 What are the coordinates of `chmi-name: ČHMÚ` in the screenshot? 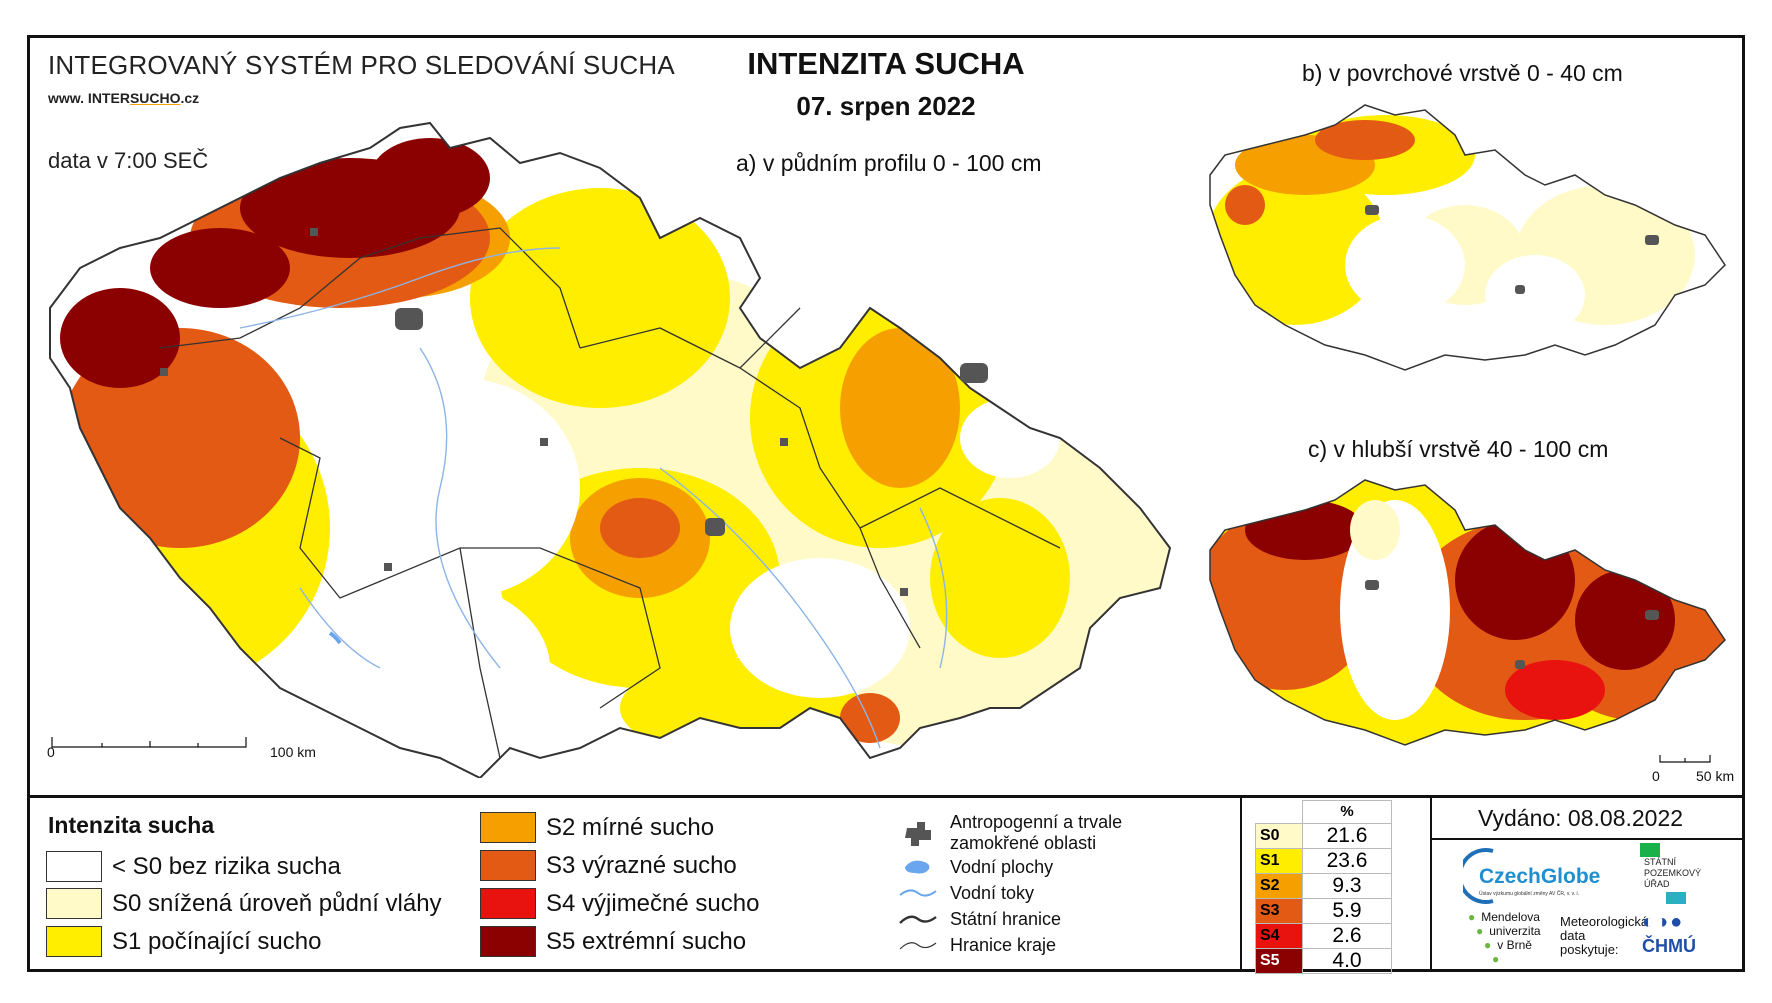 It's located at (1669, 946).